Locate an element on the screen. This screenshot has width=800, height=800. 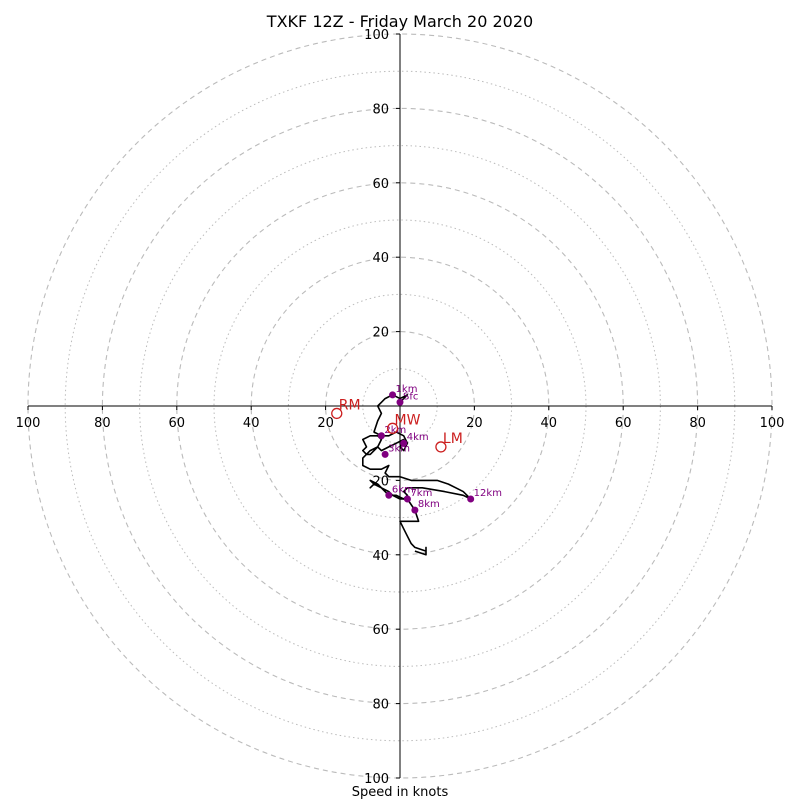
height-label: 4km is located at coordinates (418, 437).